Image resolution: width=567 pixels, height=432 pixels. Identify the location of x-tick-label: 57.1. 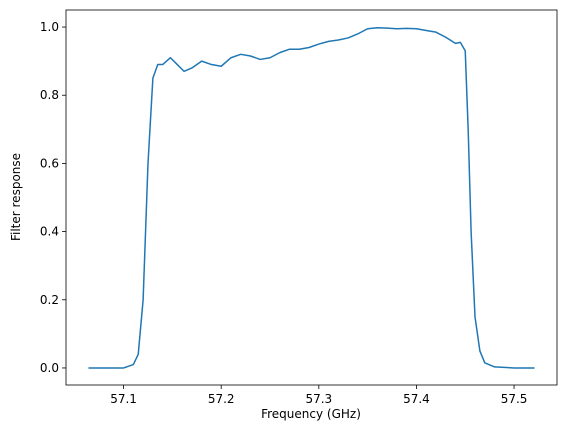
(123, 399).